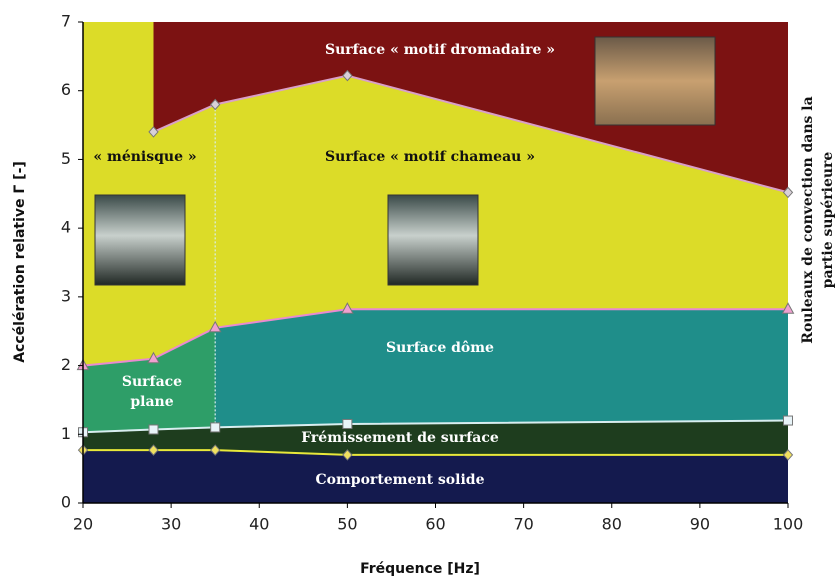 Image resolution: width=839 pixels, height=583 pixels. What do you see at coordinates (66, 433) in the screenshot?
I see `y-tick-label: 1` at bounding box center [66, 433].